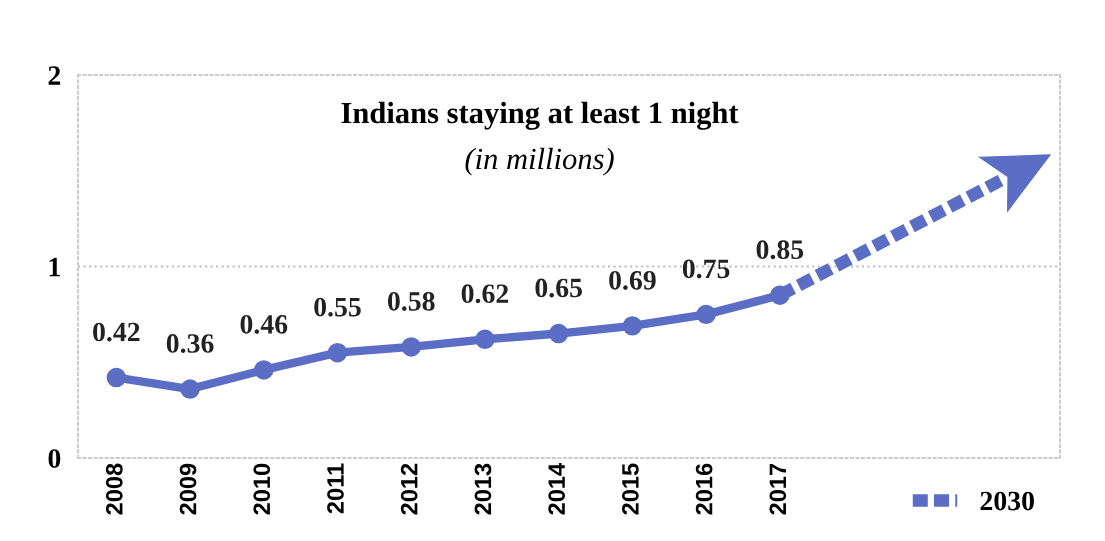 This screenshot has width=1105, height=541. I want to click on data-label: 0.36, so click(190, 343).